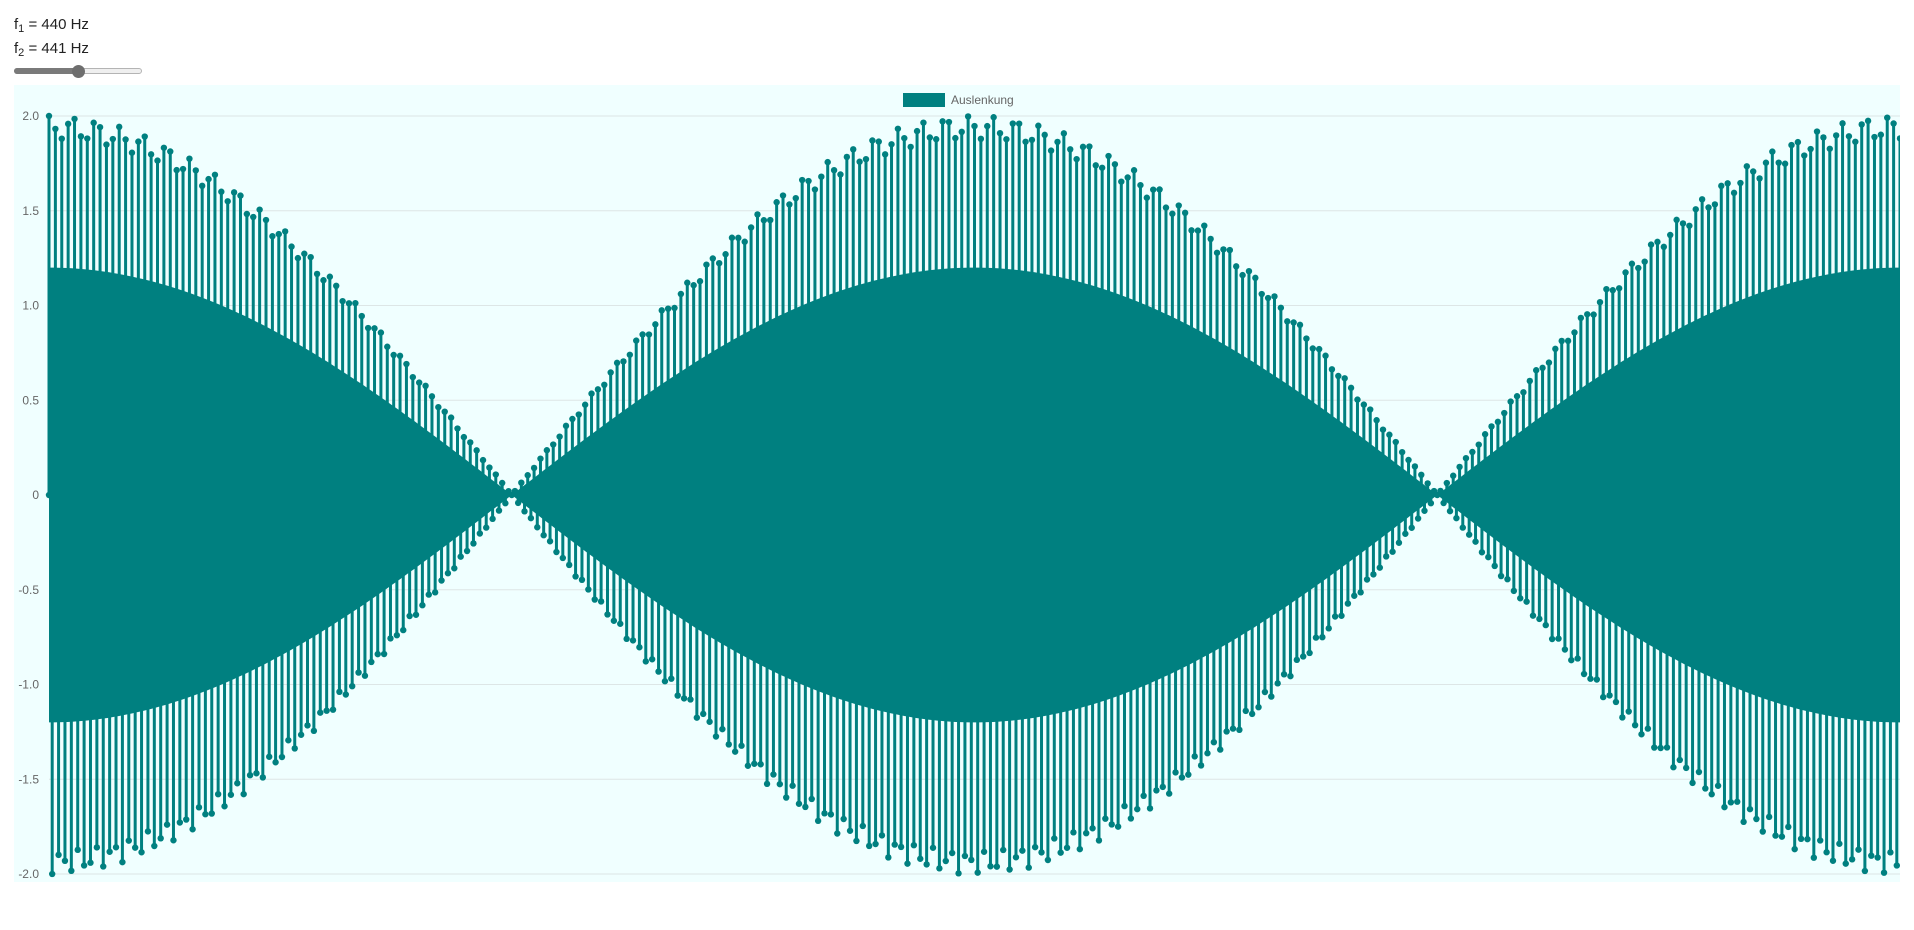  I want to click on y-tick-label: -1.0, so click(28, 685).